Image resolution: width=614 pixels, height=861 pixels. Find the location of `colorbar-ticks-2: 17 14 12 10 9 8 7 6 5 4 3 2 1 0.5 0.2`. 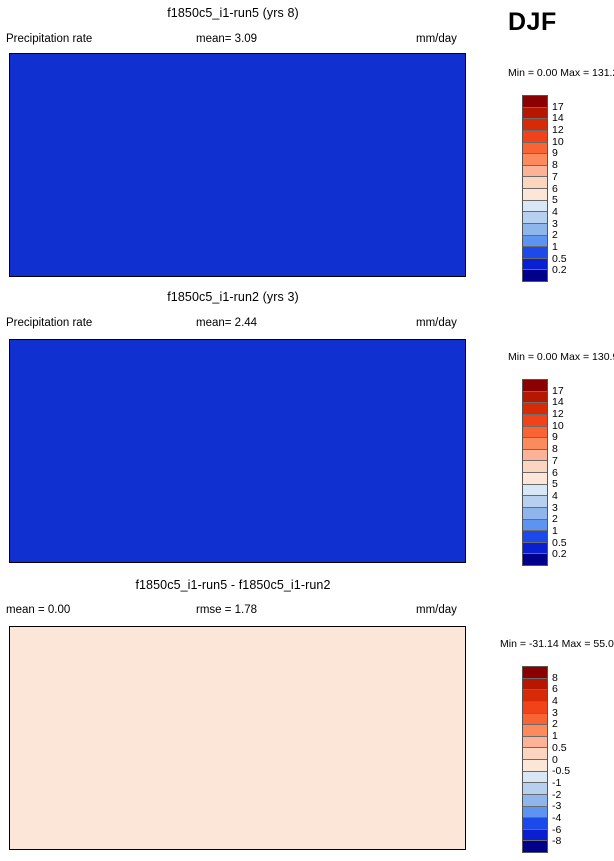

colorbar-ticks-2: 17 14 12 10 9 8 7 6 5 4 3 2 1 0.5 0.2 is located at coordinates (577, 471).